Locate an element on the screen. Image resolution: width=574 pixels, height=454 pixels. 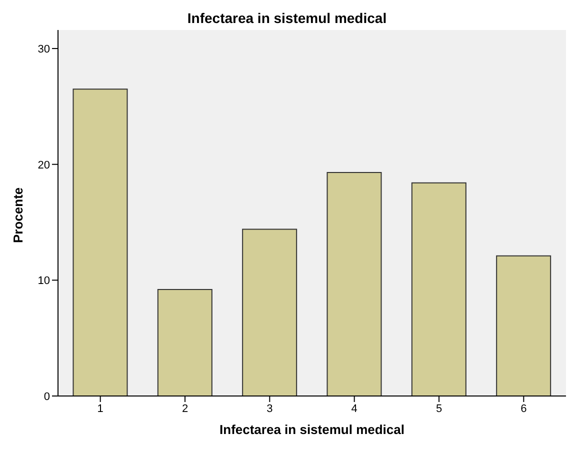
x-axis-title: Infectarea in sistemul medical is located at coordinates (312, 429).